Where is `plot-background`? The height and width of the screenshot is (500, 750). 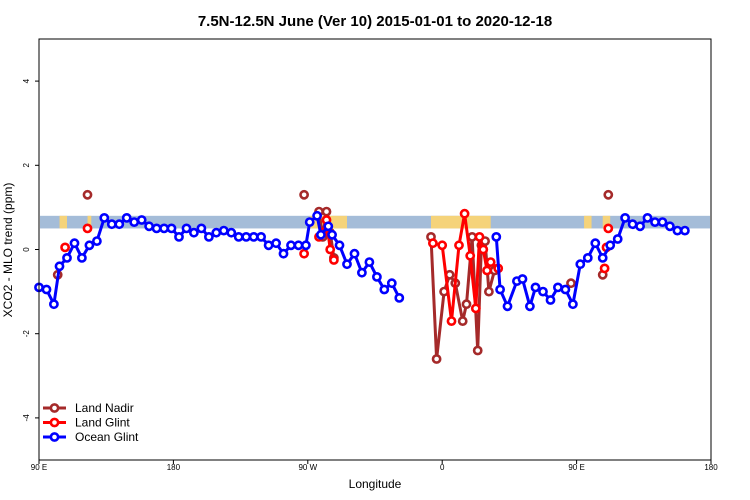 plot-background is located at coordinates (375, 222).